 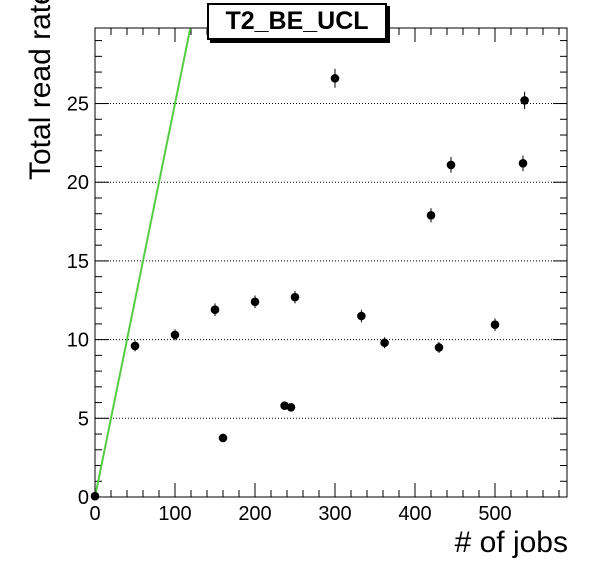 I want to click on x-tick-label: 0, so click(x=94, y=514).